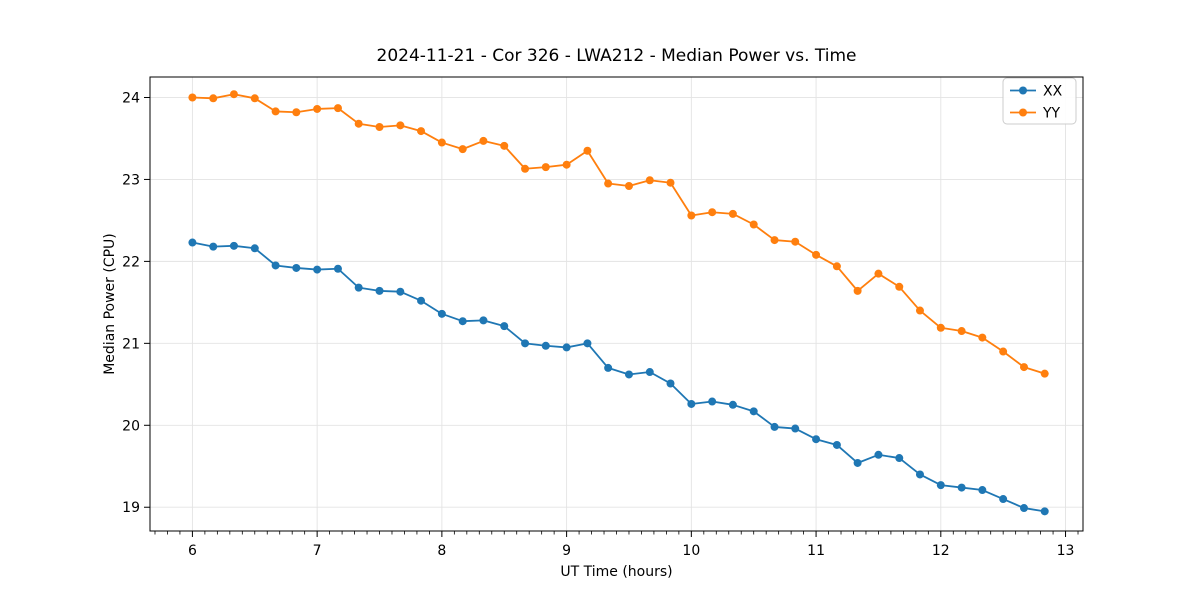 The width and height of the screenshot is (1200, 600). What do you see at coordinates (192, 551) in the screenshot?
I see `x-tick-label: 6` at bounding box center [192, 551].